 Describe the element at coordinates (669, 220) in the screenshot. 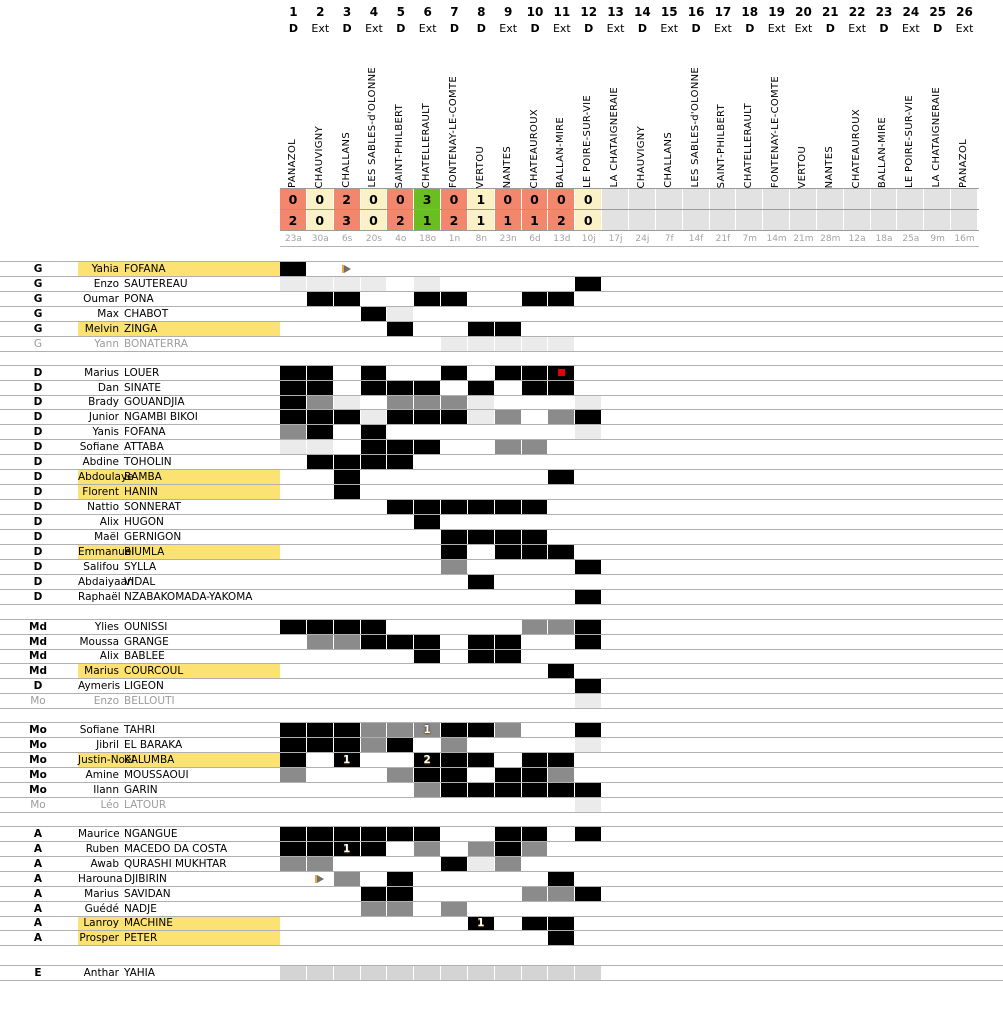

I see `score-away-cell` at that location.